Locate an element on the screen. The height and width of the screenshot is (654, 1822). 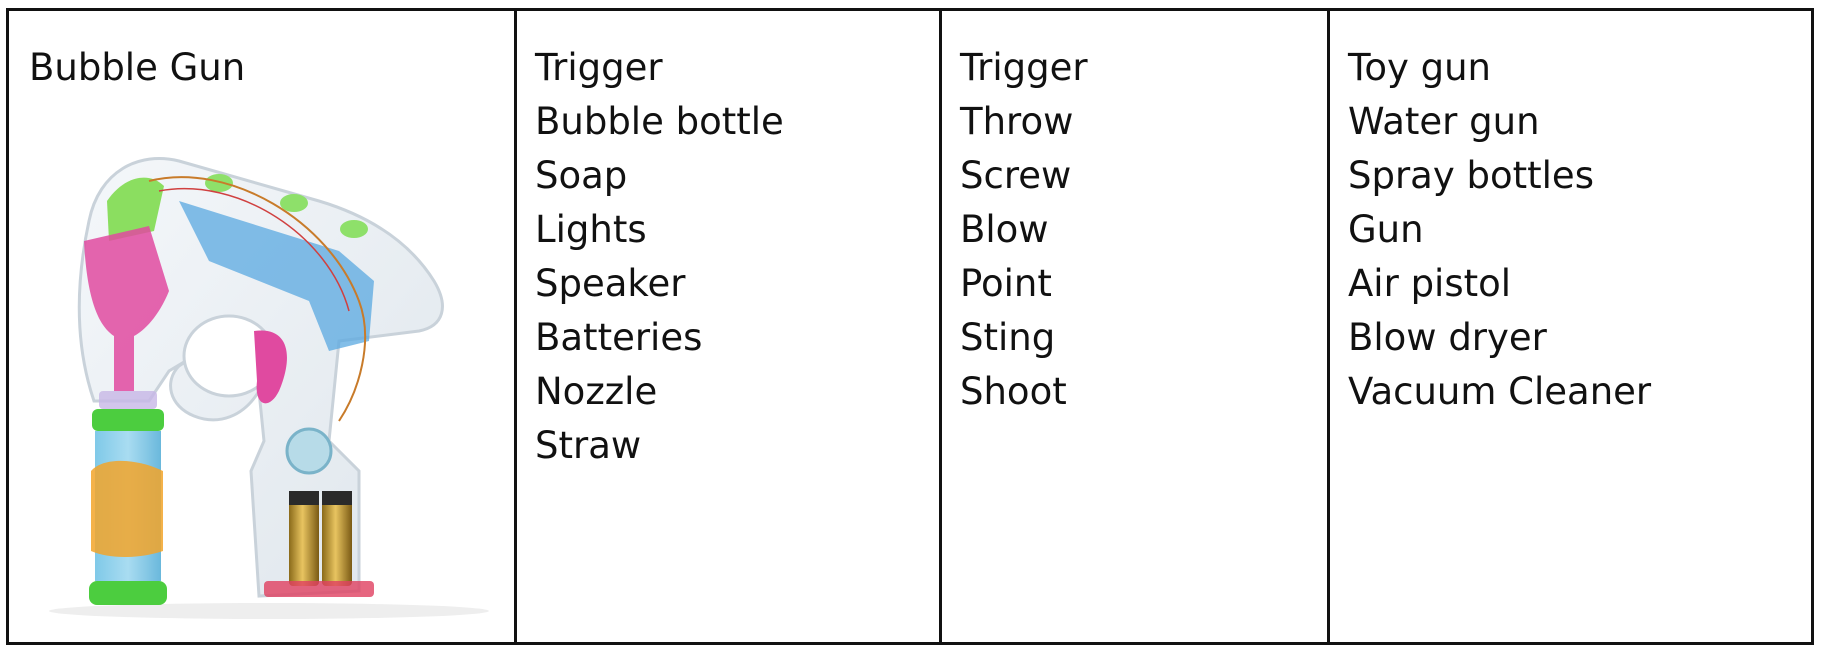
list-item: Speaker is located at coordinates (610, 283).